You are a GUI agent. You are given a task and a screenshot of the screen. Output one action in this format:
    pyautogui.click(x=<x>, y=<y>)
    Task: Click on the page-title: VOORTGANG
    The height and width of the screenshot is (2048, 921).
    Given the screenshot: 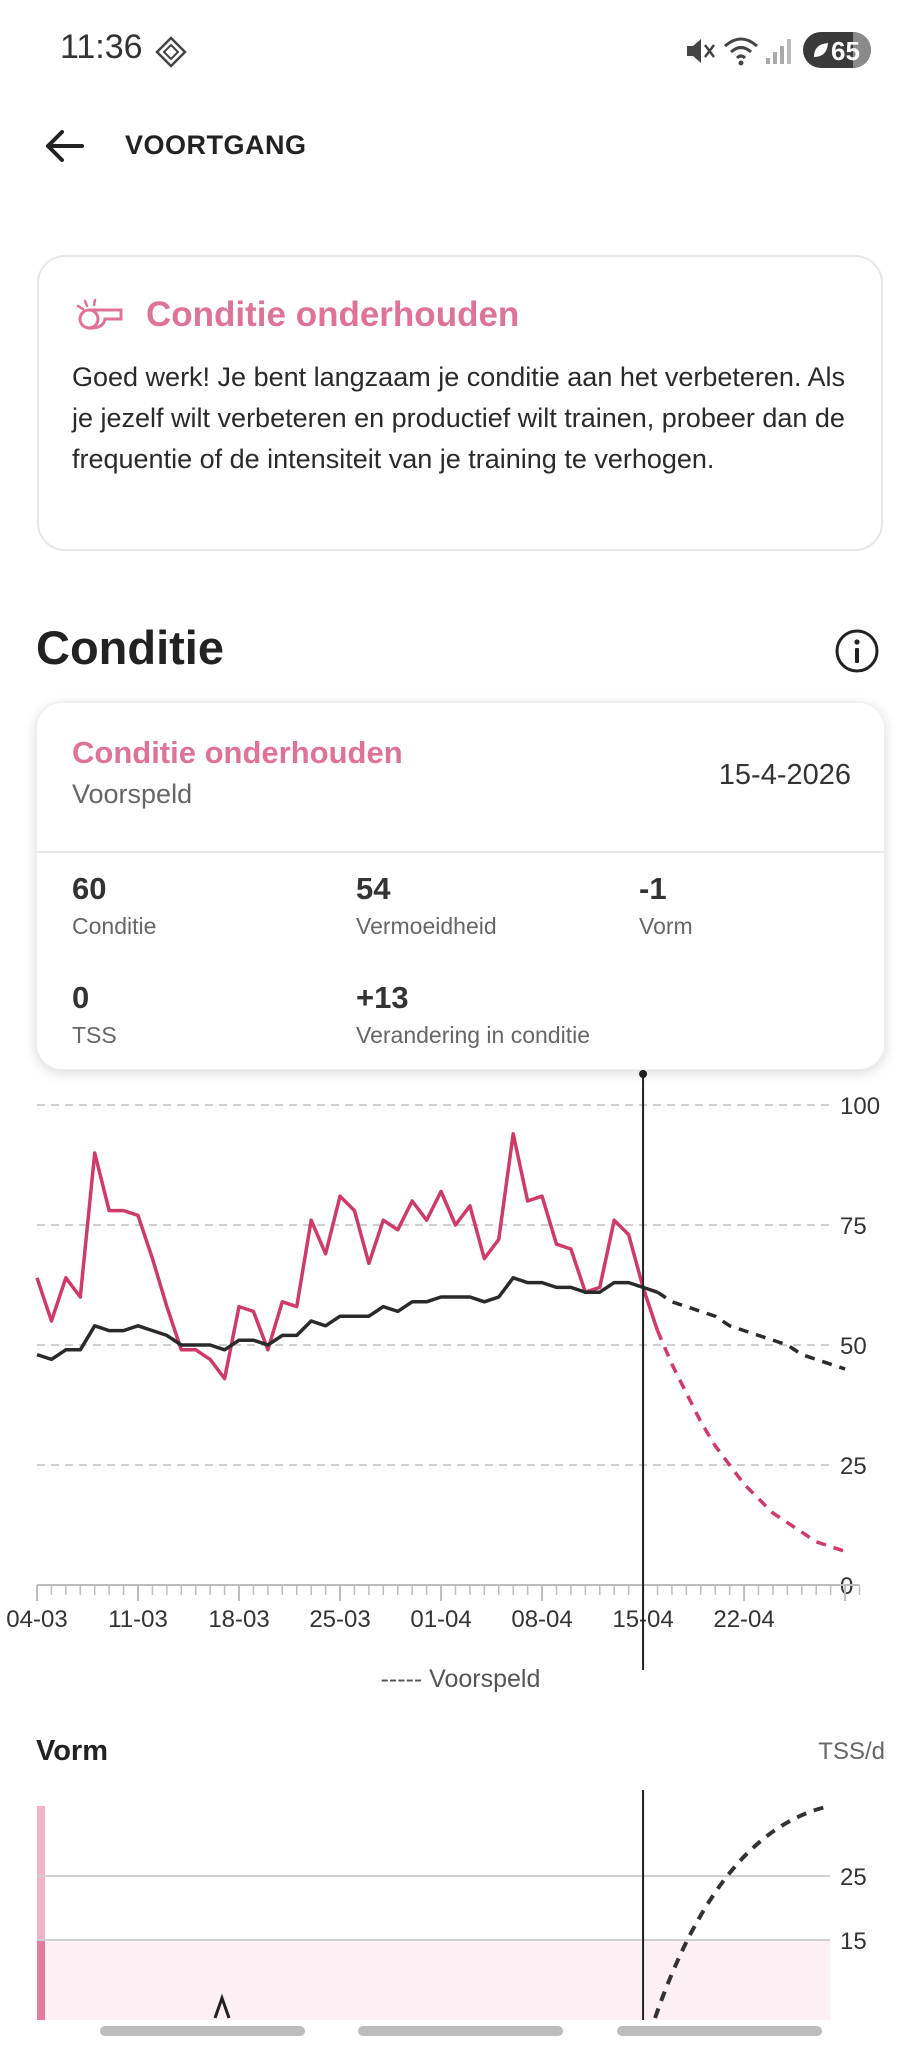 What is the action you would take?
    pyautogui.click(x=216, y=145)
    